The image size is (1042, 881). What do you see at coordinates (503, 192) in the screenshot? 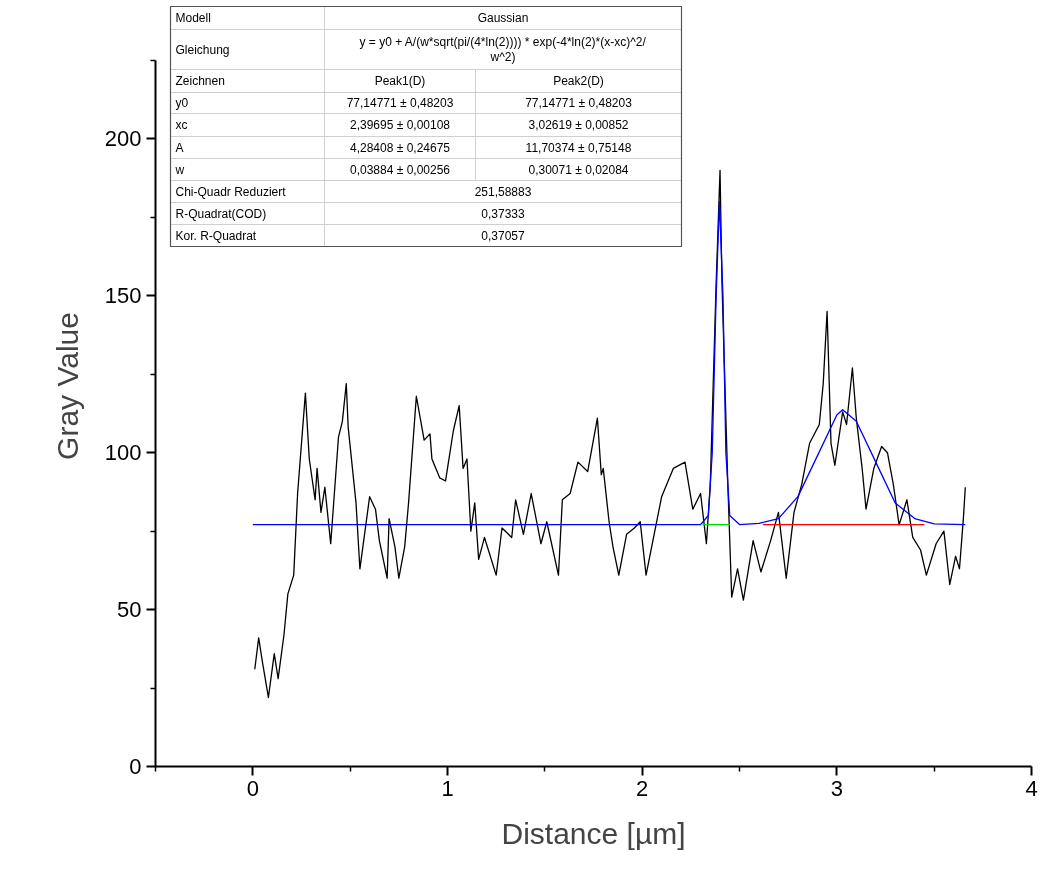
I see `annotation: 251,58883` at bounding box center [503, 192].